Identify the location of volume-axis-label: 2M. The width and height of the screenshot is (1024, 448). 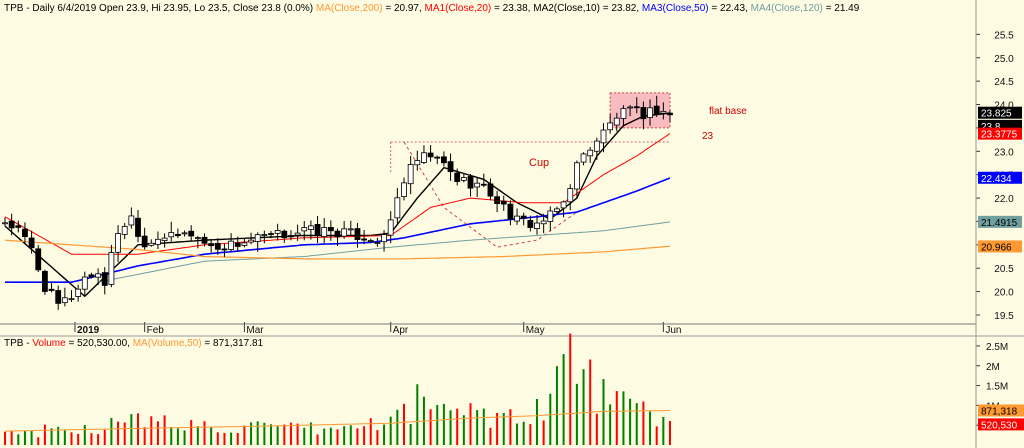
(993, 367).